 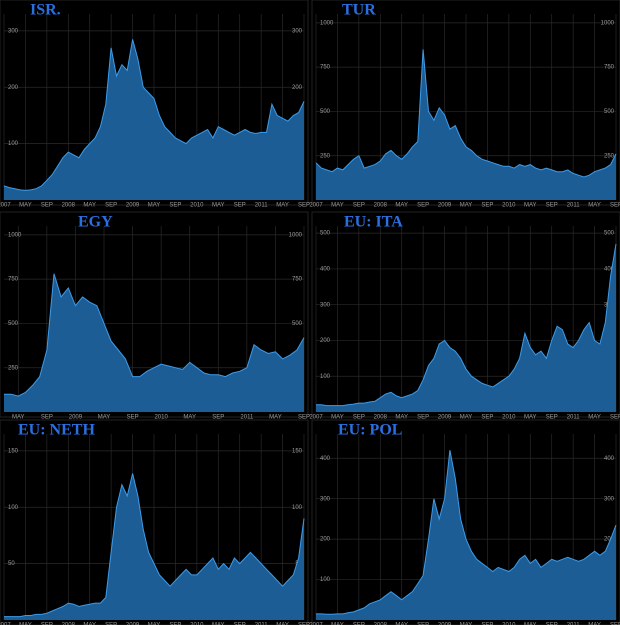 What do you see at coordinates (609, 459) in the screenshot?
I see `y-tick-label-right: 400` at bounding box center [609, 459].